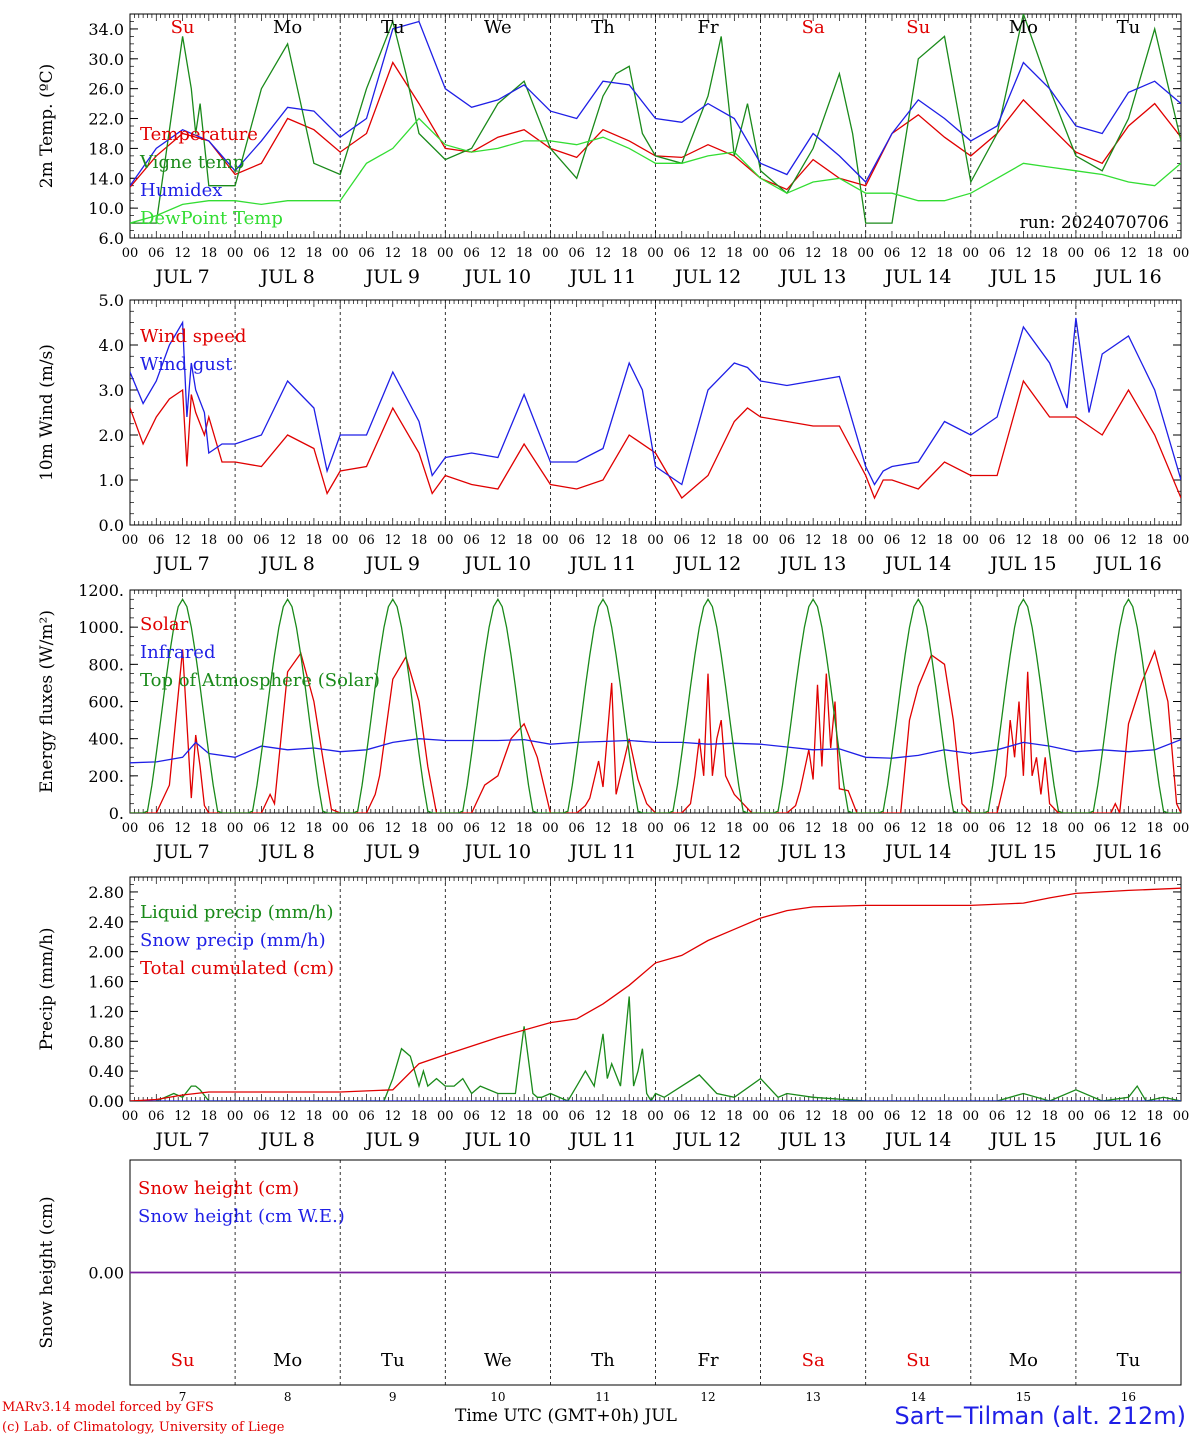 The image size is (1194, 1440). What do you see at coordinates (199, 134) in the screenshot?
I see `legend-entry: Temperature` at bounding box center [199, 134].